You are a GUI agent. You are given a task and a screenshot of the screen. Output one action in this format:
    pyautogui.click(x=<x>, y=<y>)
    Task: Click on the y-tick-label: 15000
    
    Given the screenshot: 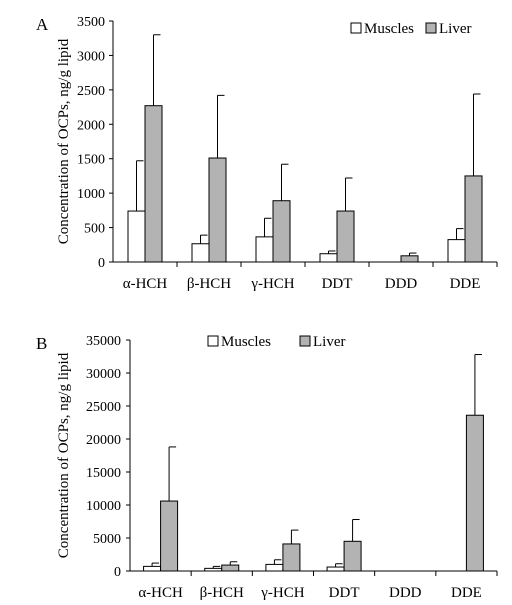 What is the action you would take?
    pyautogui.click(x=103, y=473)
    